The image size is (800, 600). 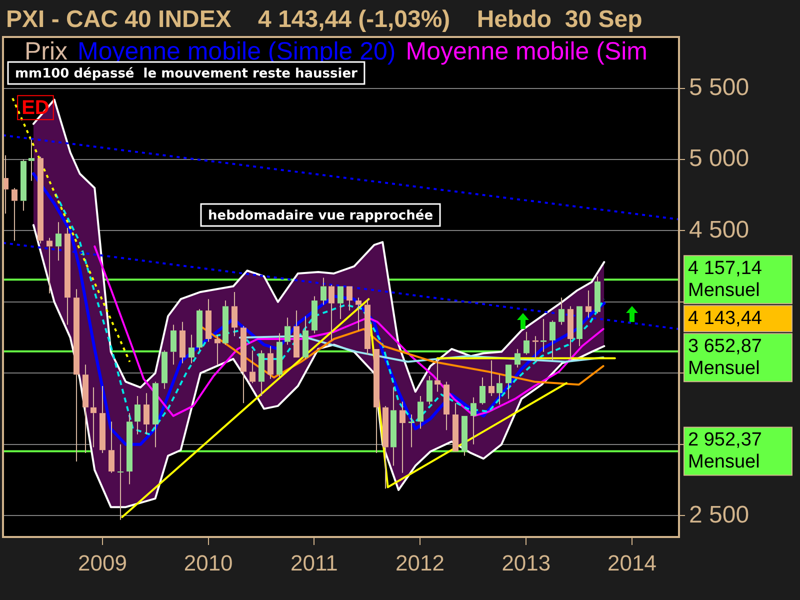 What do you see at coordinates (527, 51) in the screenshot?
I see `text: Moyenne mobile (Sim` at bounding box center [527, 51].